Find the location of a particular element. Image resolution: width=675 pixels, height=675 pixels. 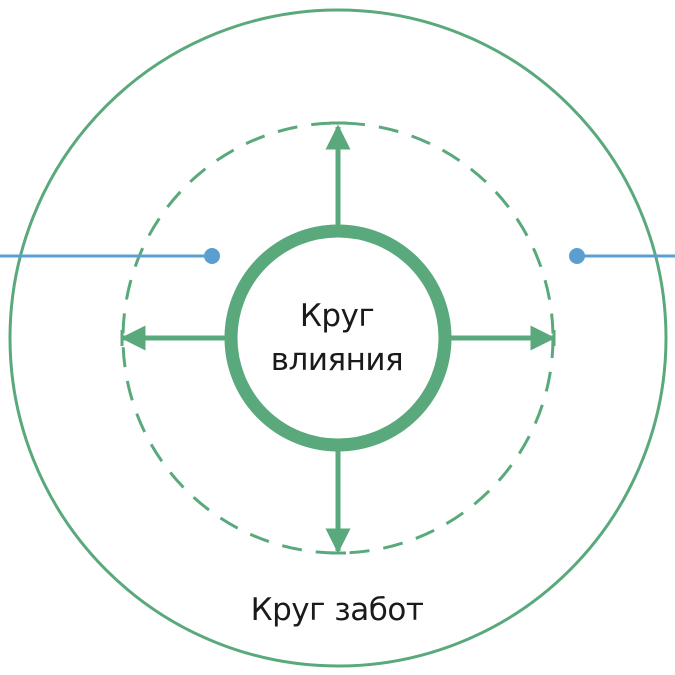

left-connector-dot is located at coordinates (212, 256).